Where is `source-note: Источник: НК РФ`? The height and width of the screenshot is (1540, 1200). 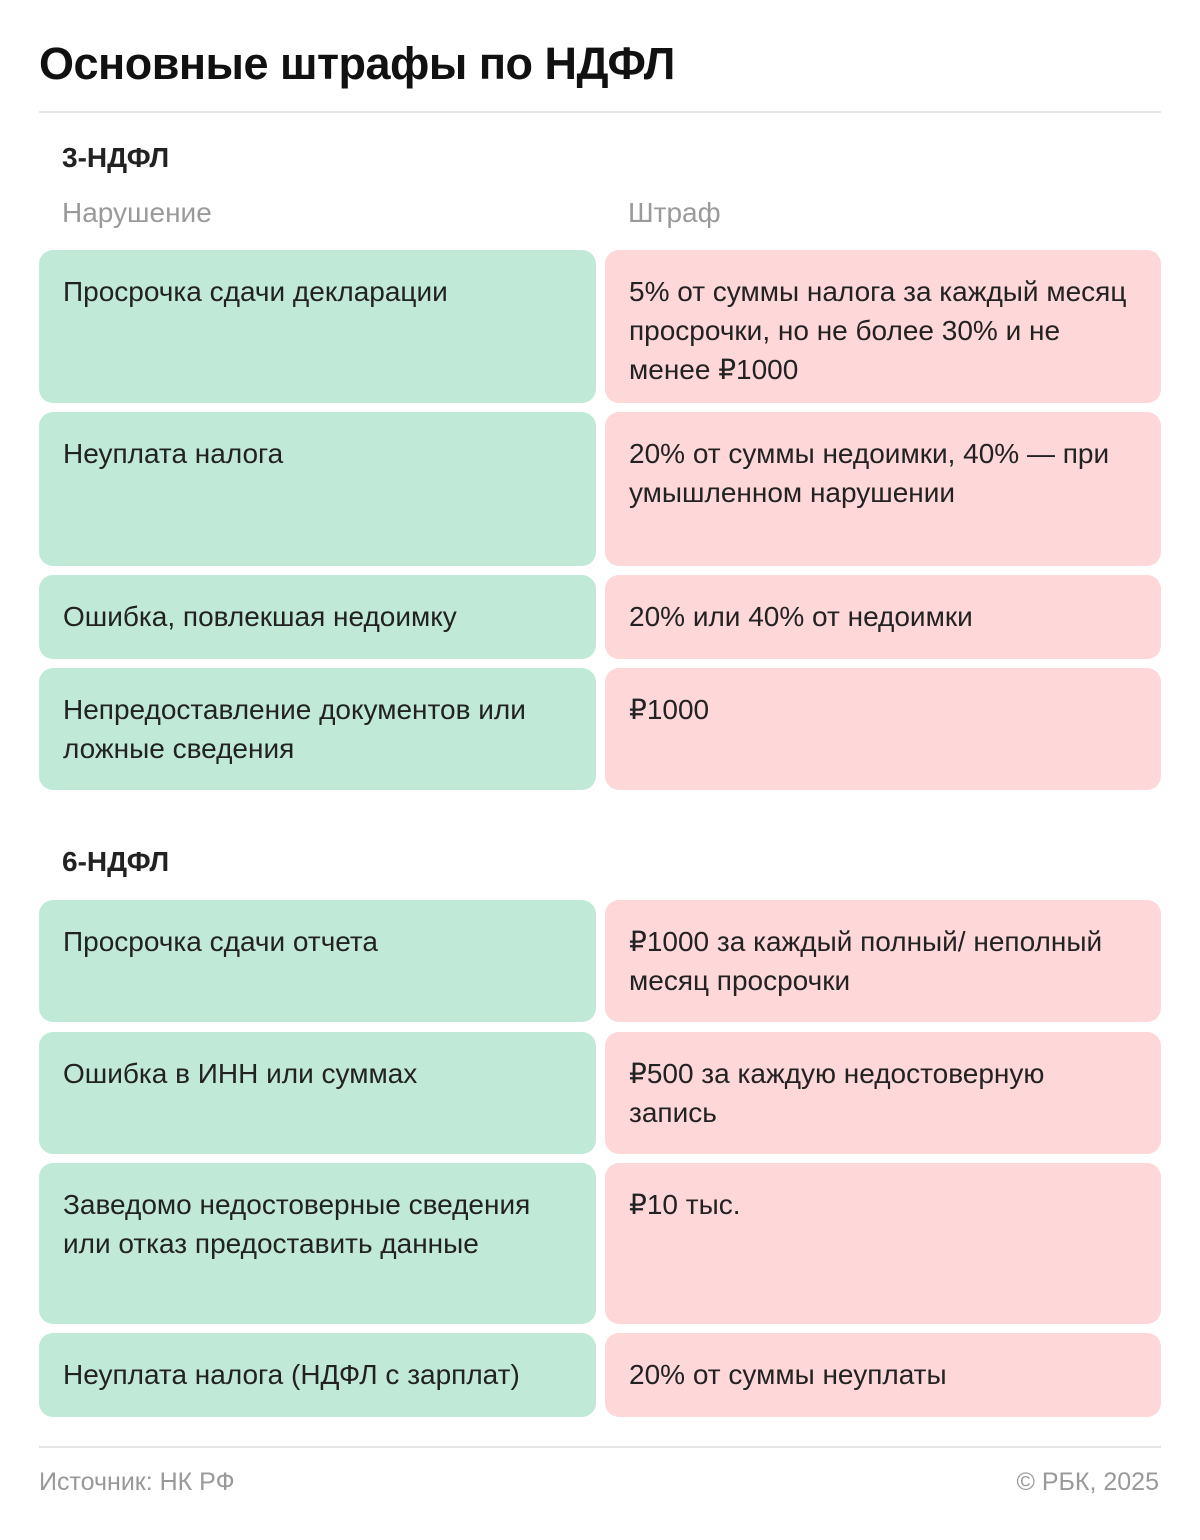 source-note: Источник: НК РФ is located at coordinates (137, 1482).